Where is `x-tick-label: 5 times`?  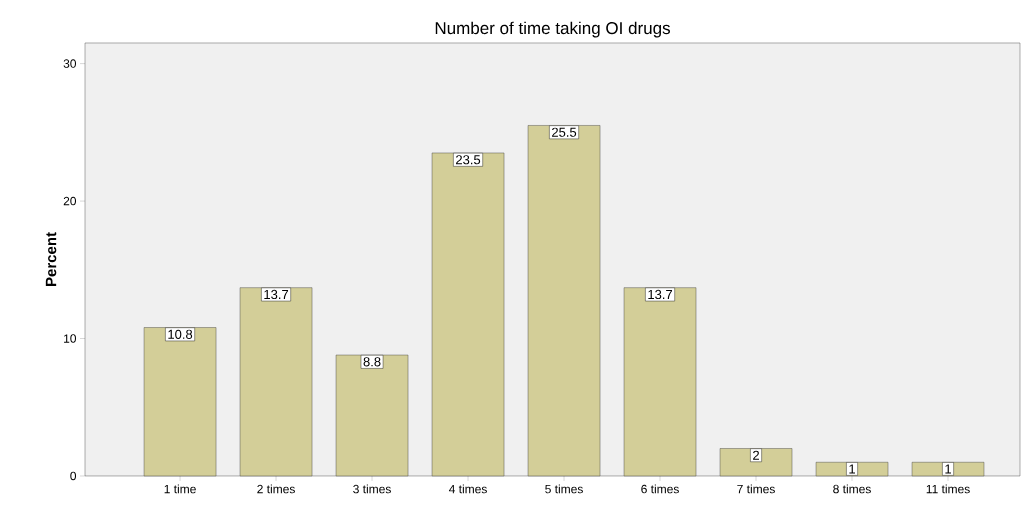
x-tick-label: 5 times is located at coordinates (564, 489).